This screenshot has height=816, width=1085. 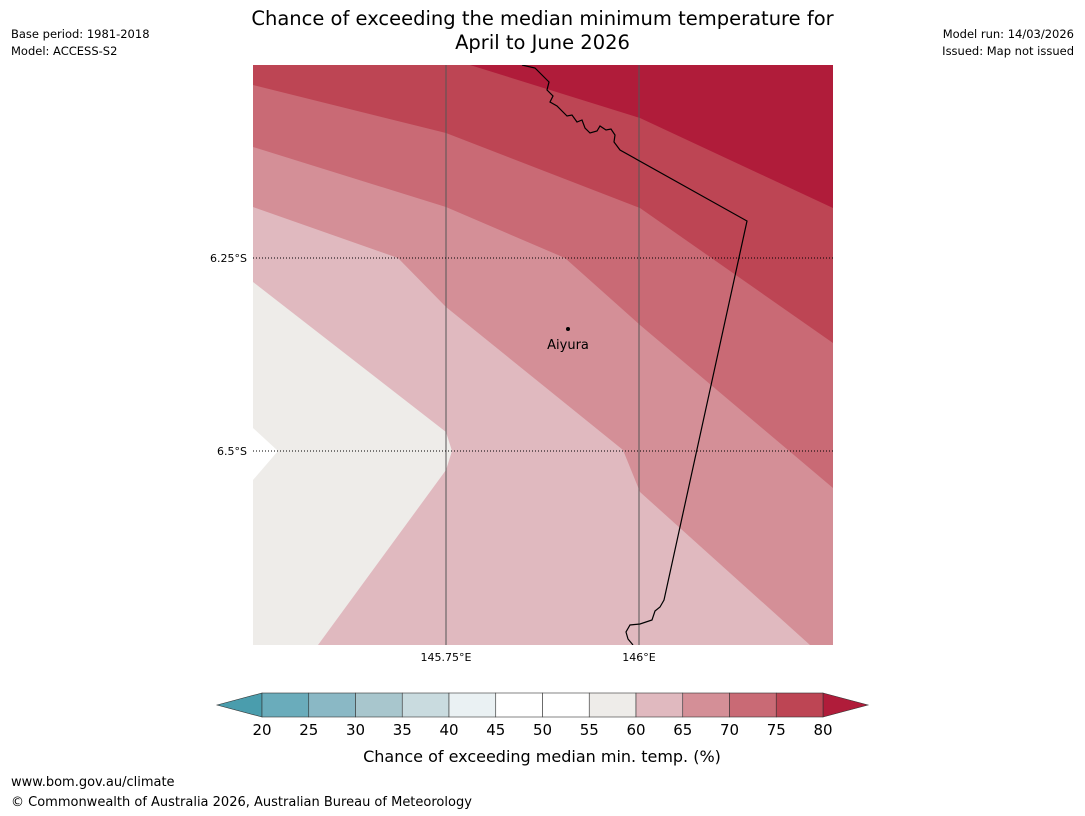 What do you see at coordinates (64, 51) in the screenshot?
I see `model-text: Model: ACCESS-S2` at bounding box center [64, 51].